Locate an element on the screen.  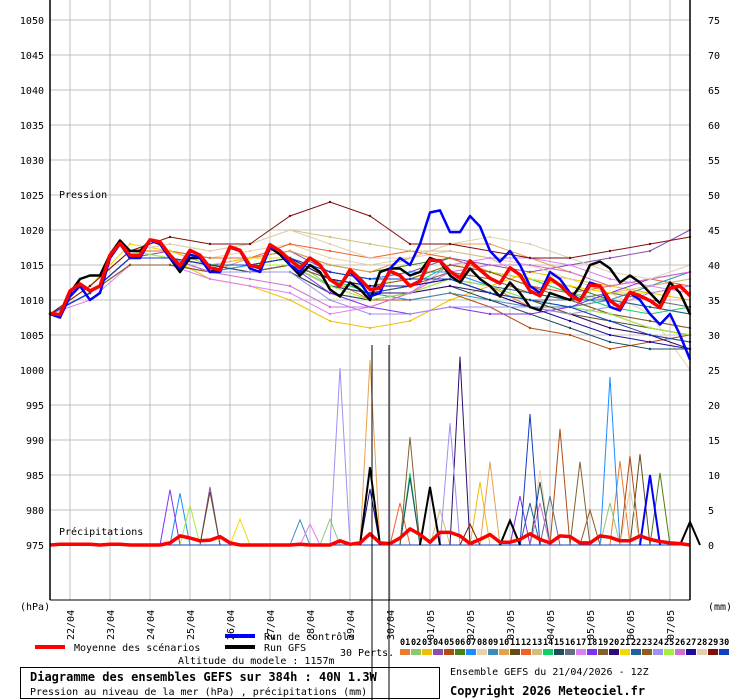
member-02-precip-spike is located at coordinates (330, 531).